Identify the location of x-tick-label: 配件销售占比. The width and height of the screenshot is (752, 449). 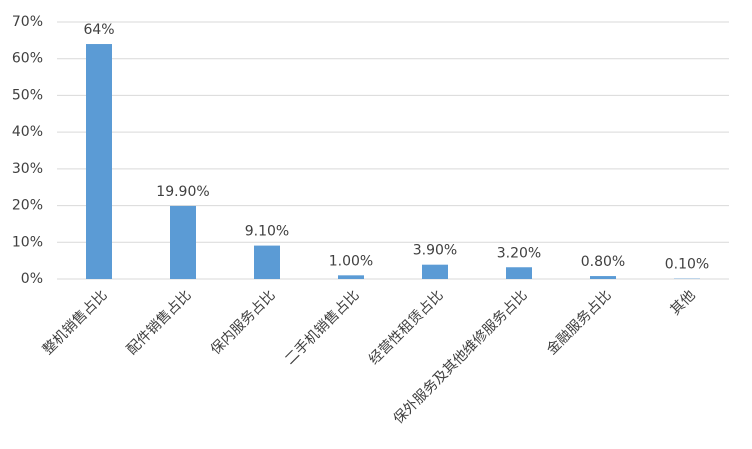
(159, 322).